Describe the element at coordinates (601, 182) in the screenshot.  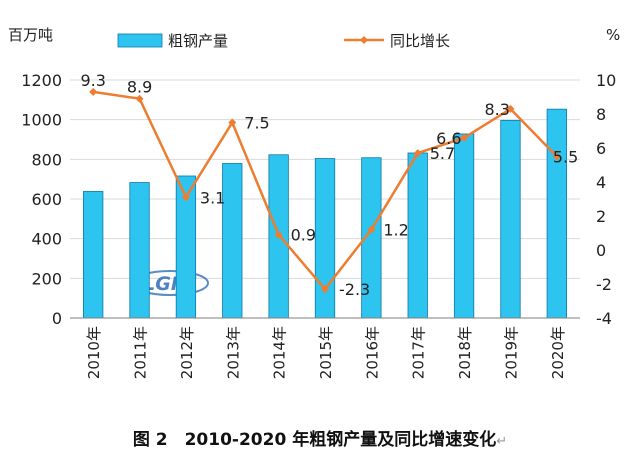
I see `y2-tick-label: 4` at that location.